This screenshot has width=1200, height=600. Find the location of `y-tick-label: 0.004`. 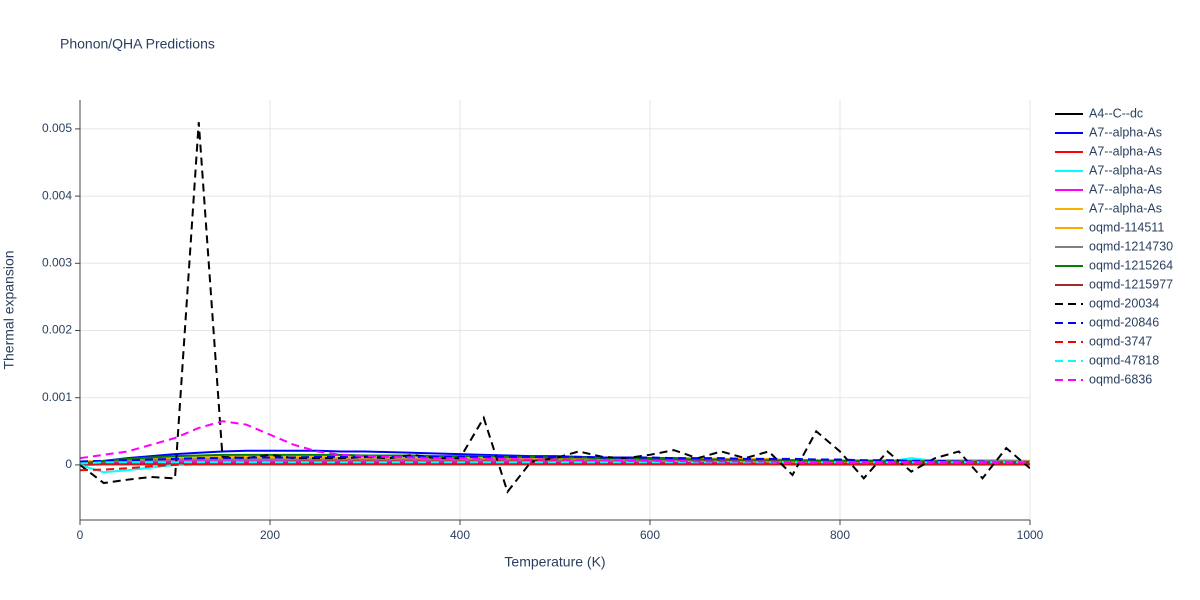

y-tick-label: 0.004 is located at coordinates (57, 195).